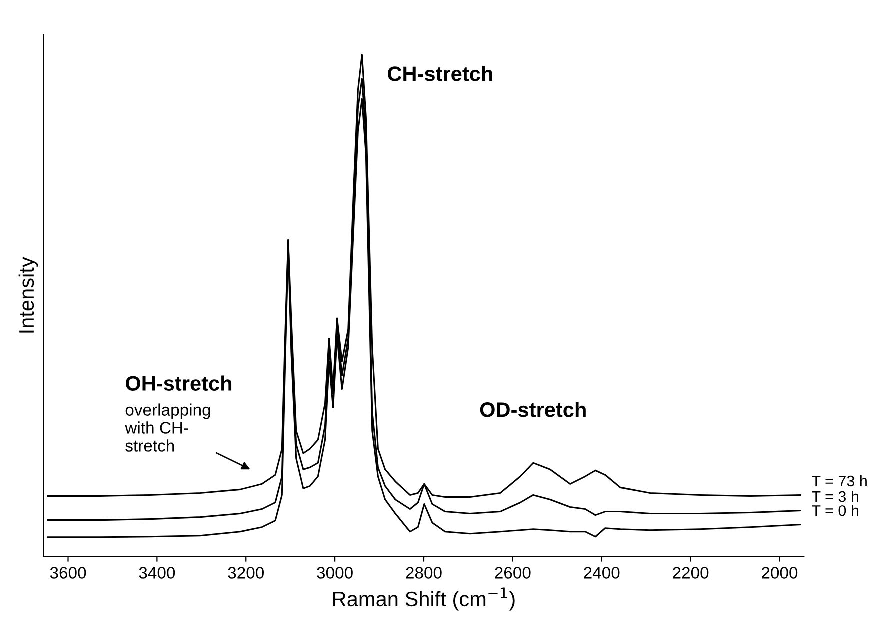 Image resolution: width=876 pixels, height=623 pixels. Describe the element at coordinates (835, 496) in the screenshot. I see `series-label: T = 3 h` at that location.